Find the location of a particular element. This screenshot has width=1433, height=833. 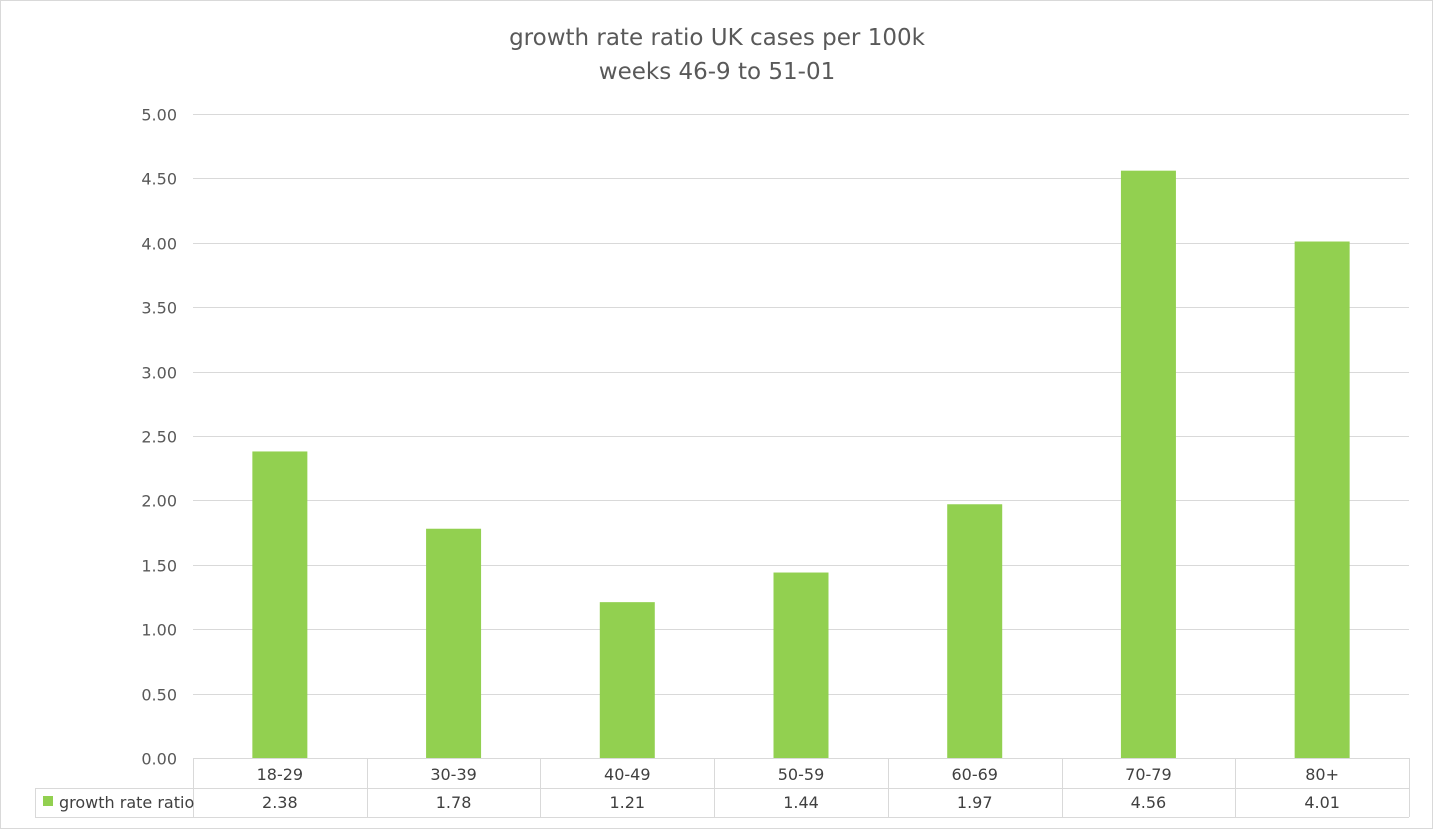

data-label: 1.44 is located at coordinates (801, 802).